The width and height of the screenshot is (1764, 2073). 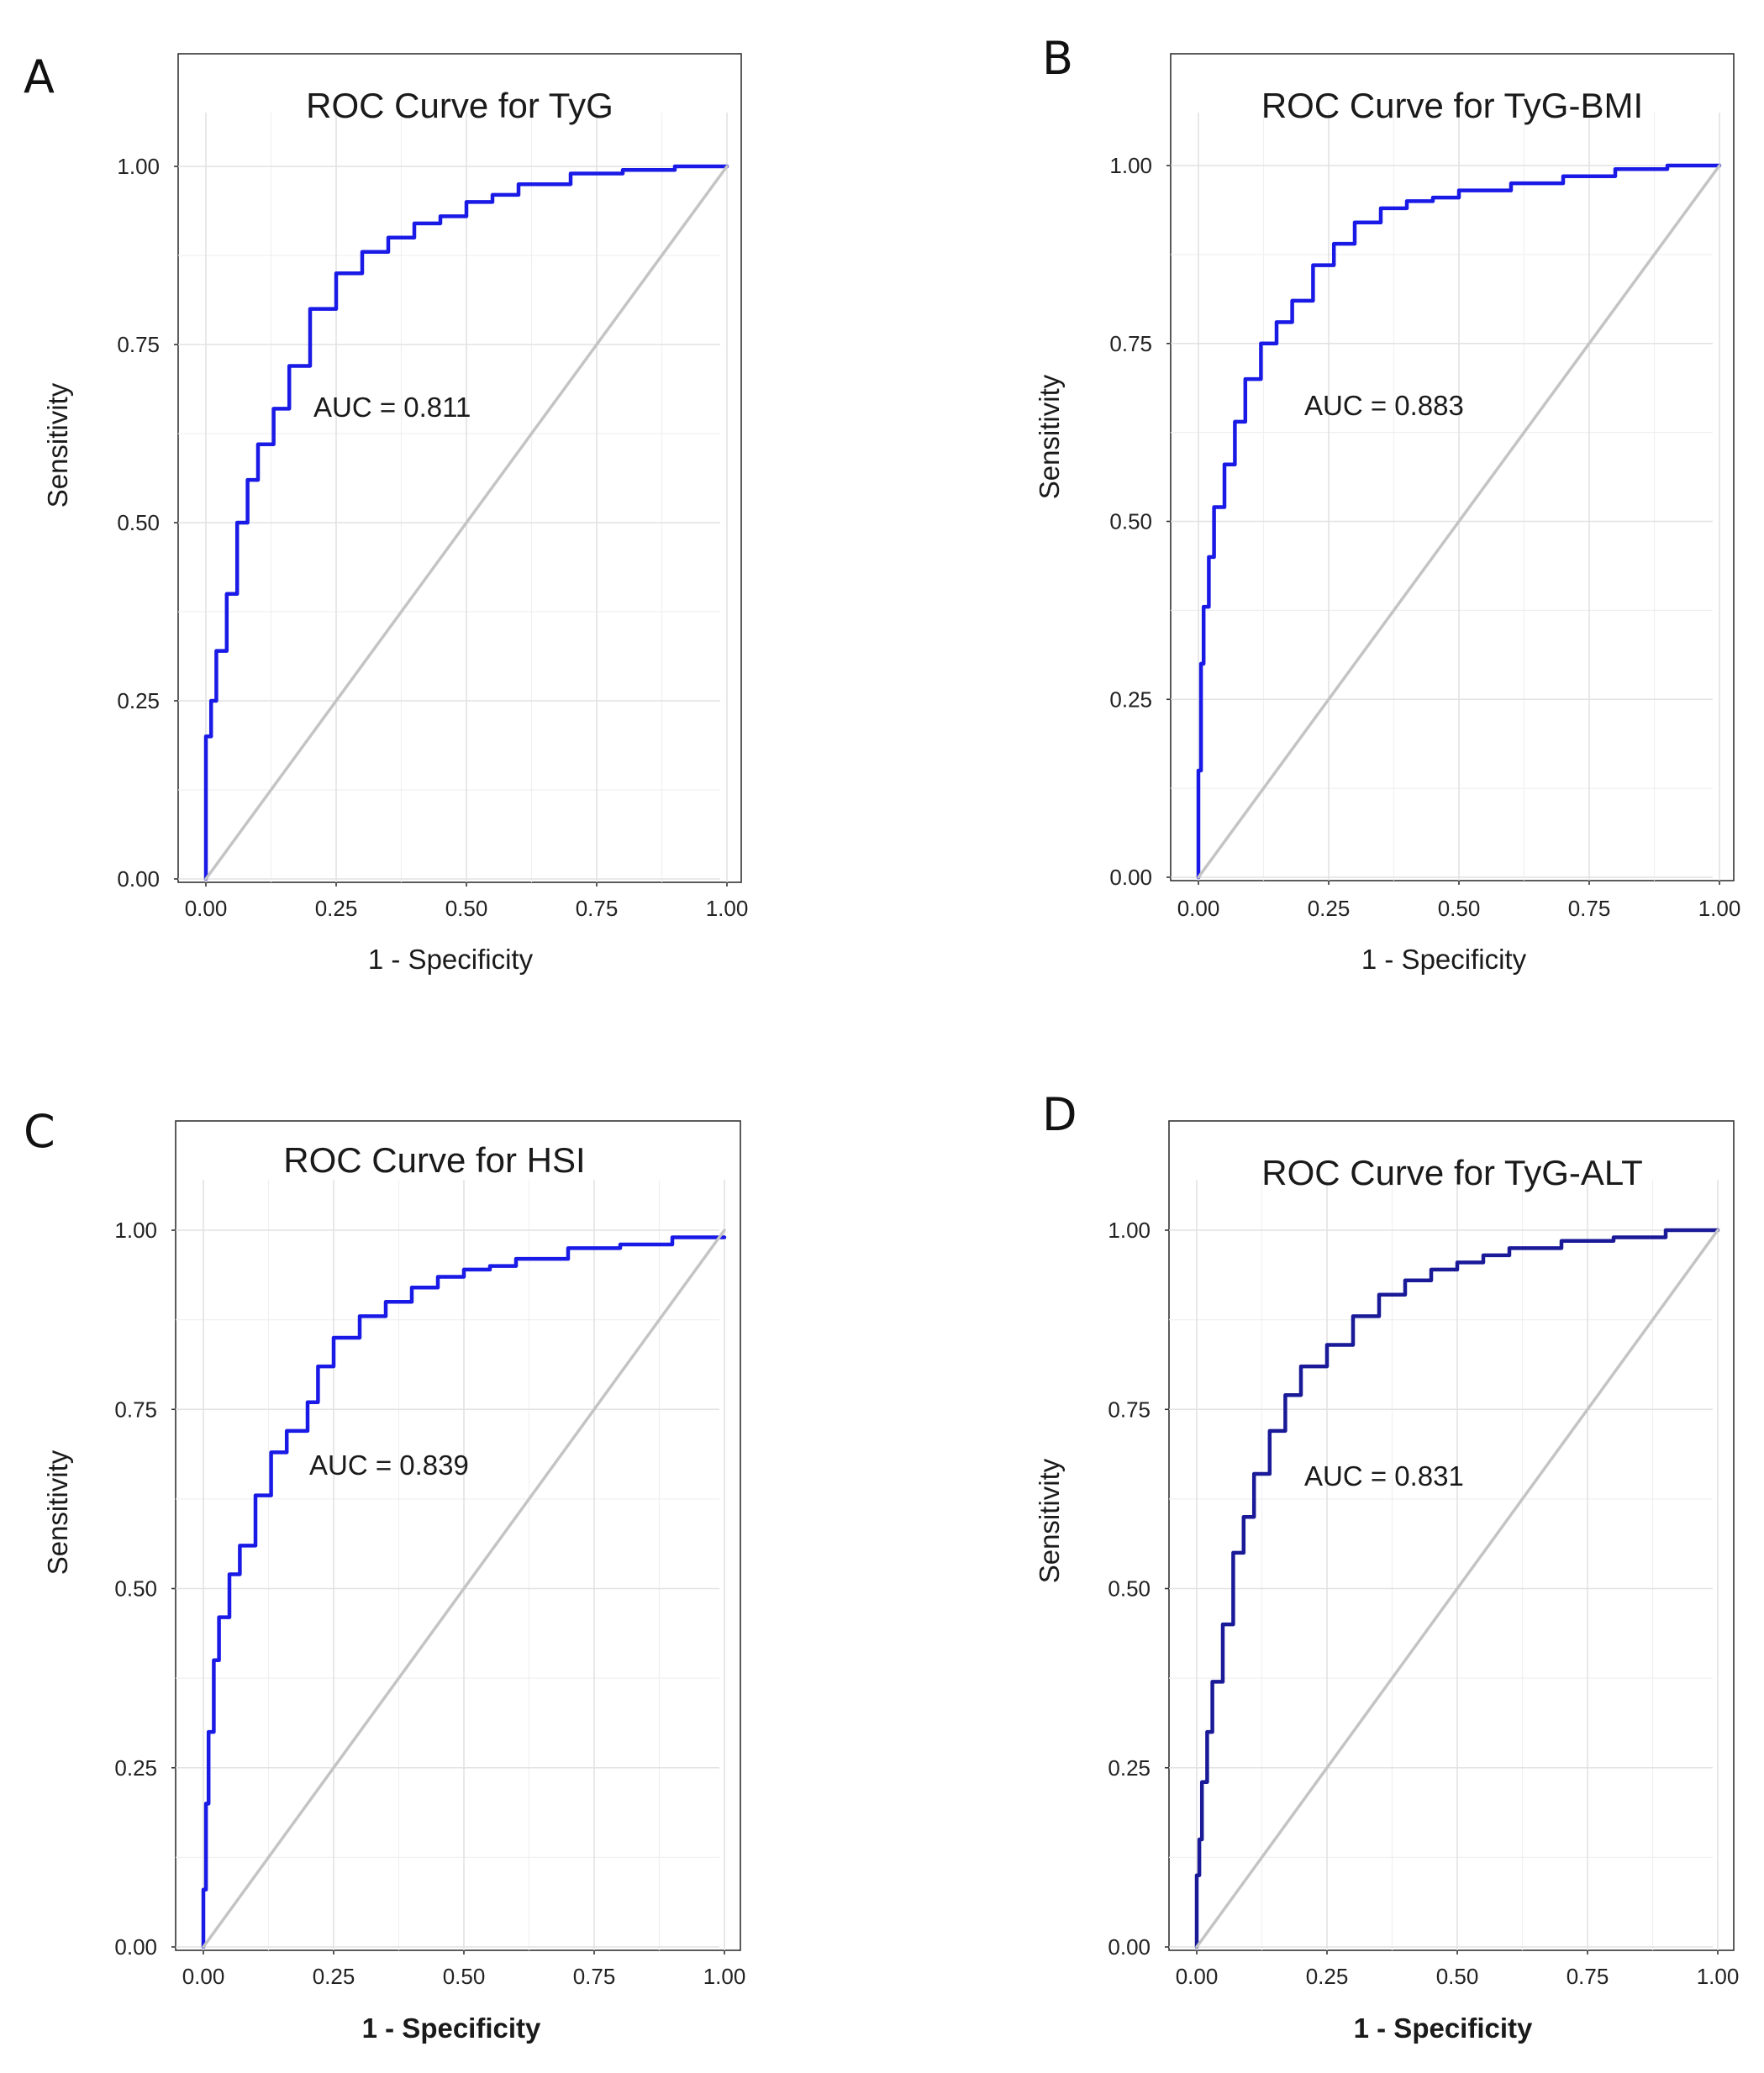 I want to click on y-tick-label-d-0: 0.00, so click(x=1129, y=1947).